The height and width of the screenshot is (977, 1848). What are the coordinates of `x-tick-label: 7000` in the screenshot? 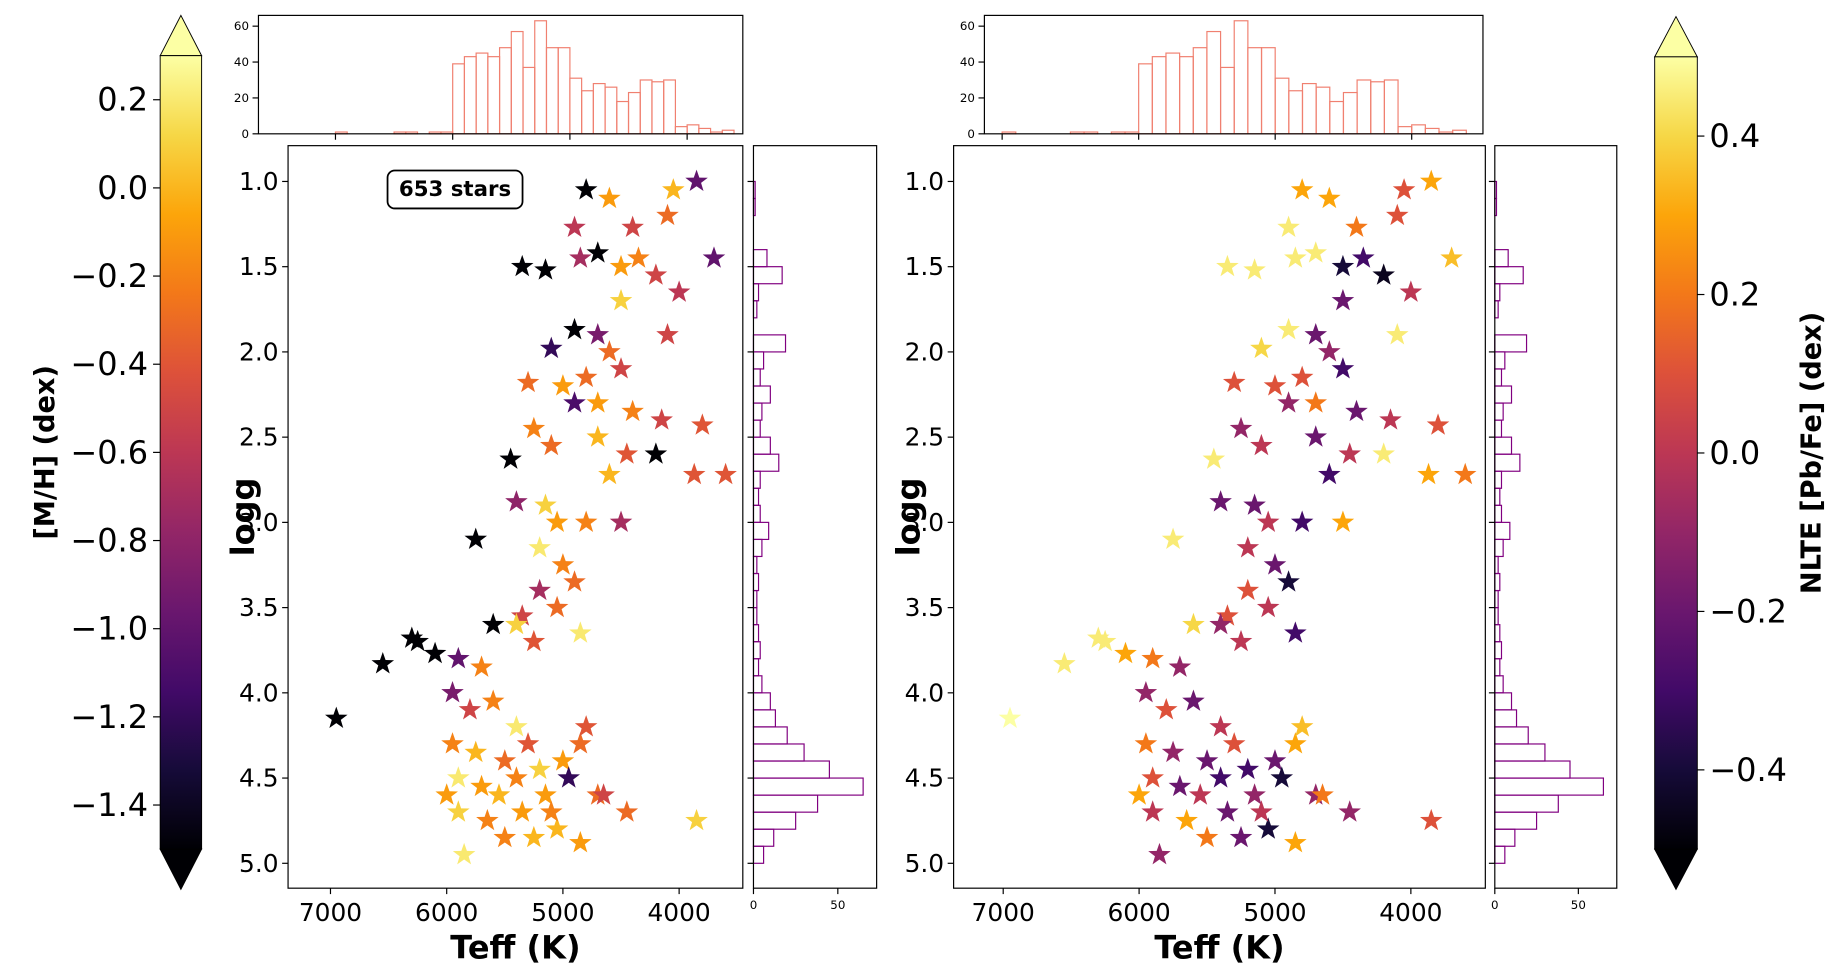 It's located at (330, 912).